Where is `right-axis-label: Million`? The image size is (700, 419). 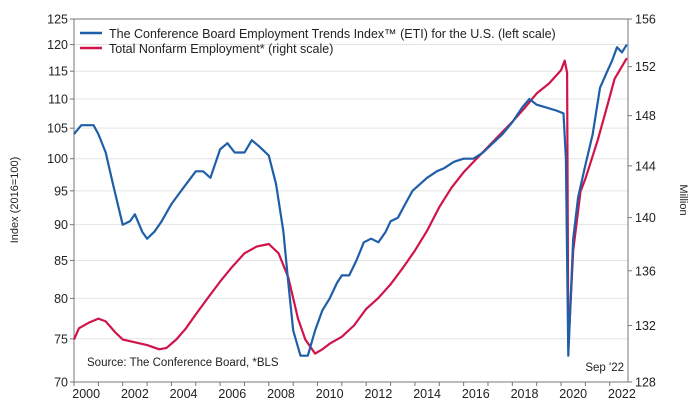 right-axis-label: Million is located at coordinates (683, 199).